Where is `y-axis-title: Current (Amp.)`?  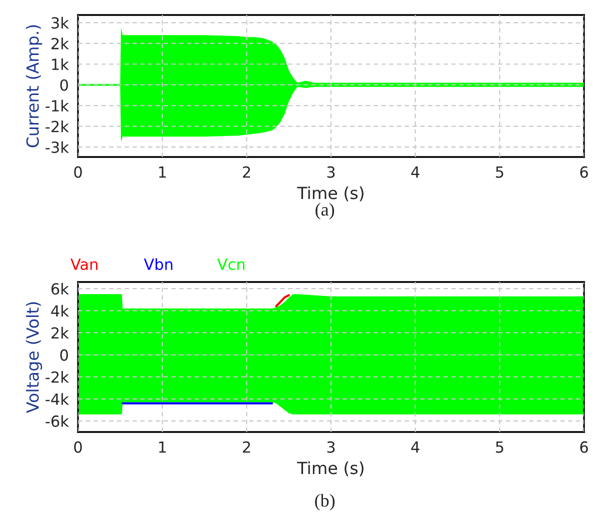
y-axis-title: Current (Amp.) is located at coordinates (34, 86).